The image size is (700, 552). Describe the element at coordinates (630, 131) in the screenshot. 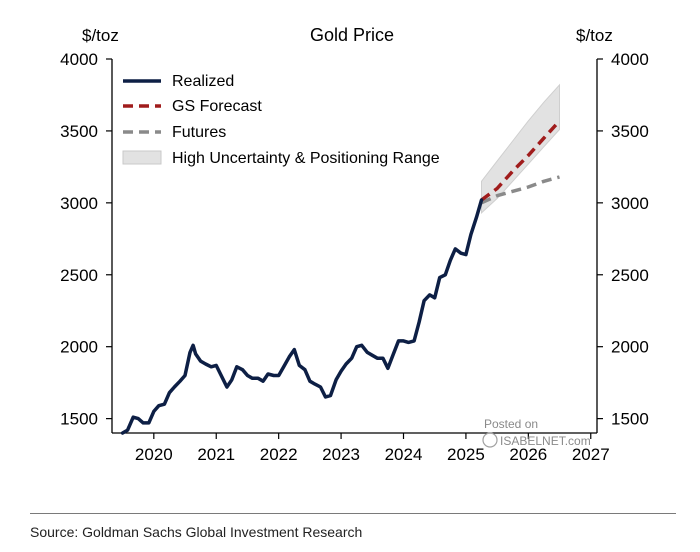

I see `y-tick-label-right: 3500` at that location.